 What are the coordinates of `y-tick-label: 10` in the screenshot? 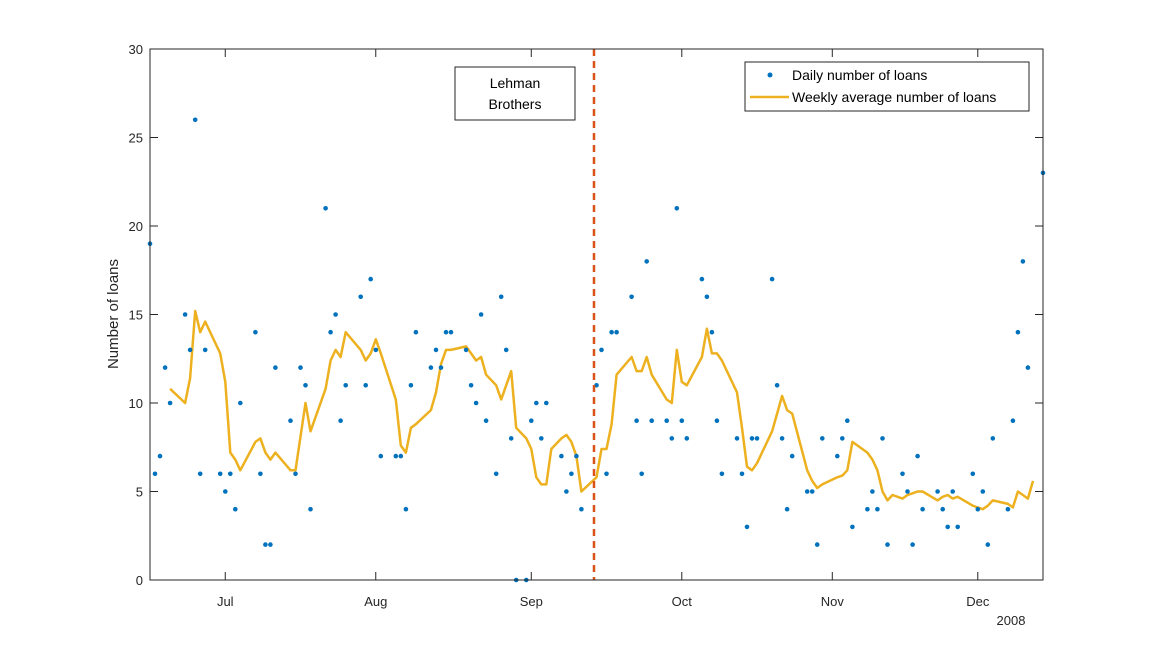 It's located at (136, 403).